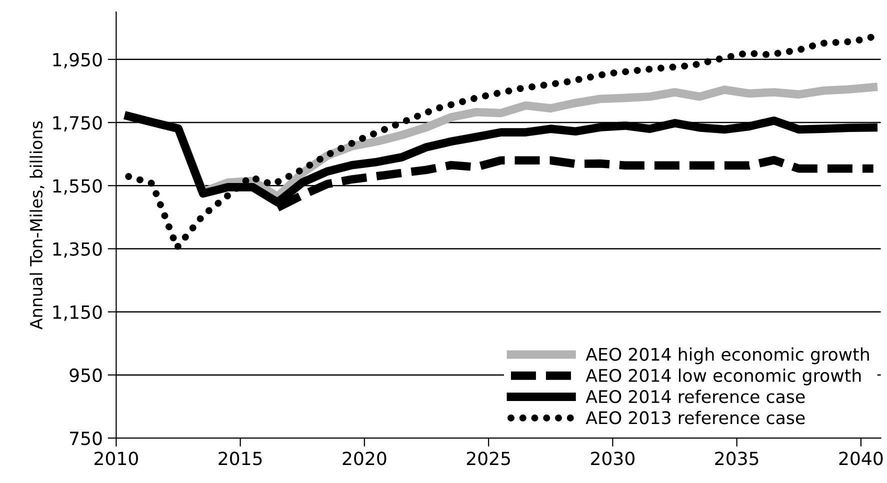 The height and width of the screenshot is (483, 887). What do you see at coordinates (116, 459) in the screenshot?
I see `x-tick-label: 2010` at bounding box center [116, 459].